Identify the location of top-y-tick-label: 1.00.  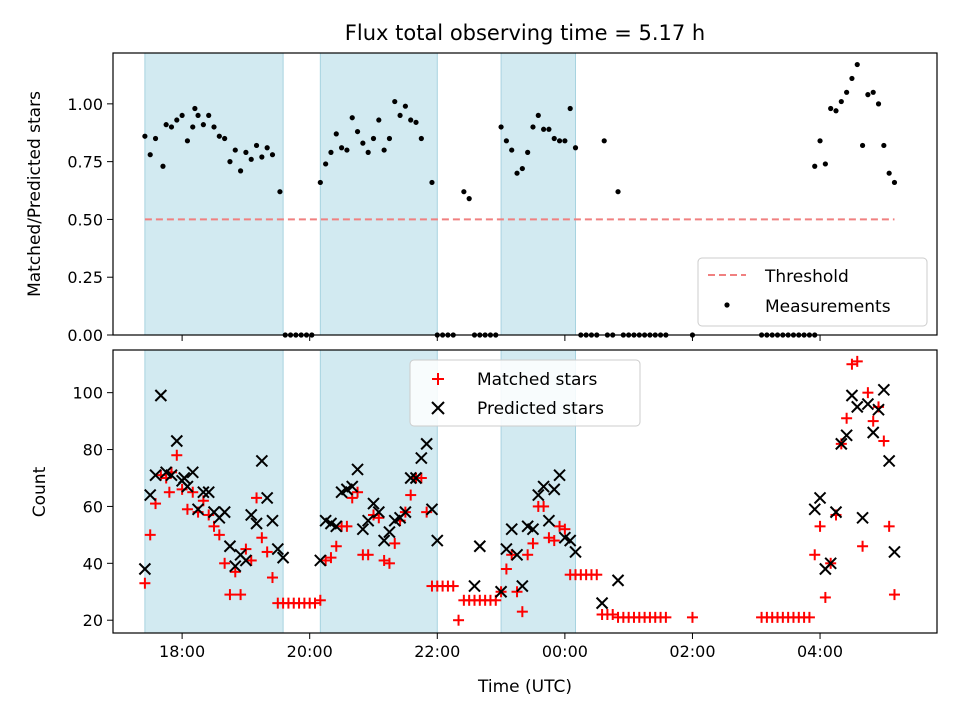
(85, 104).